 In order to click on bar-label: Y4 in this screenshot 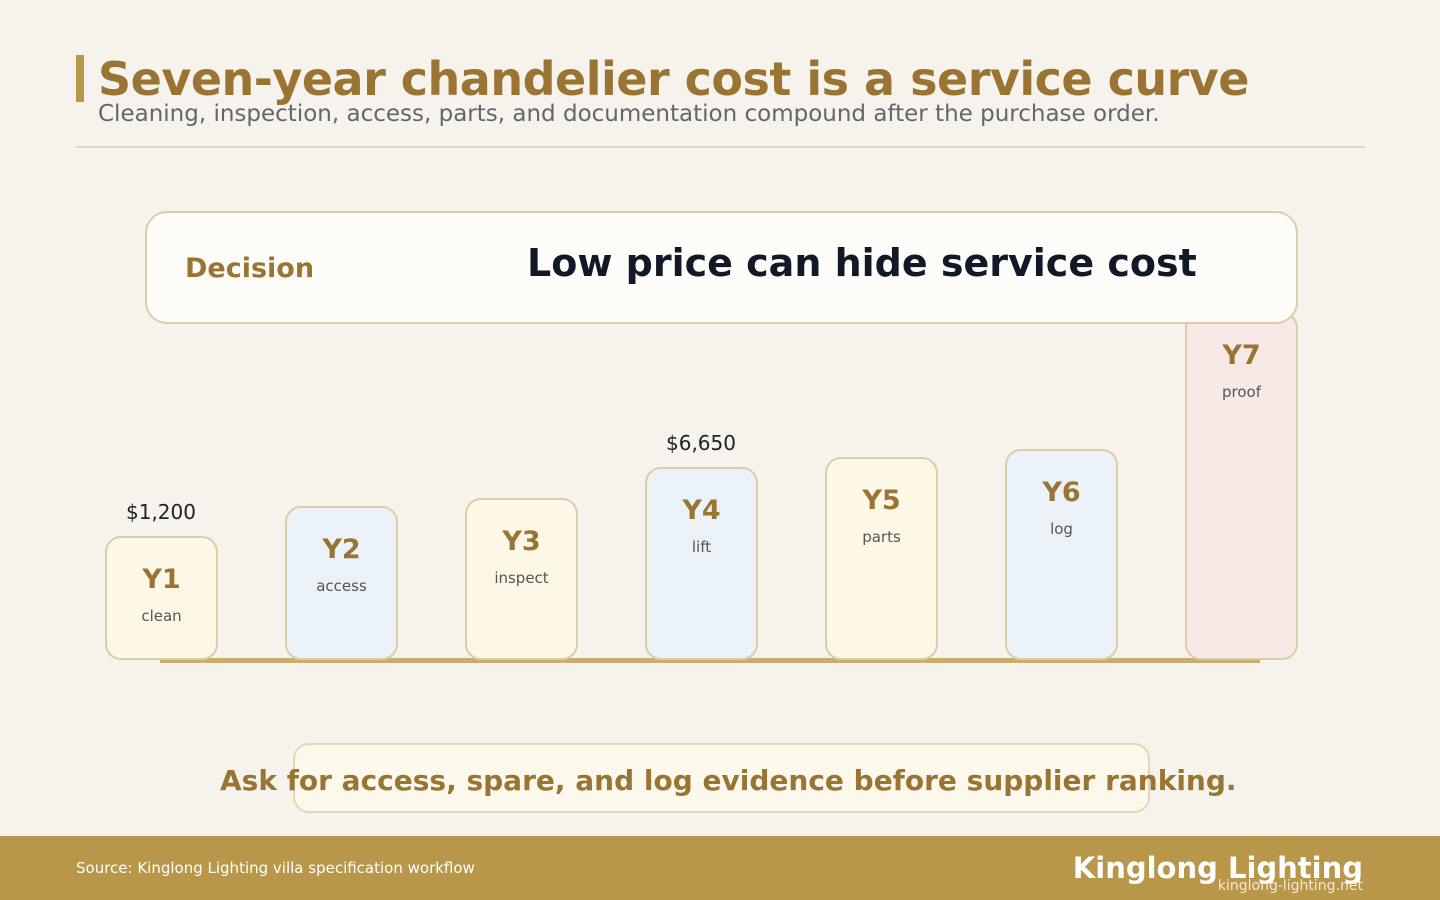, I will do `click(701, 510)`.